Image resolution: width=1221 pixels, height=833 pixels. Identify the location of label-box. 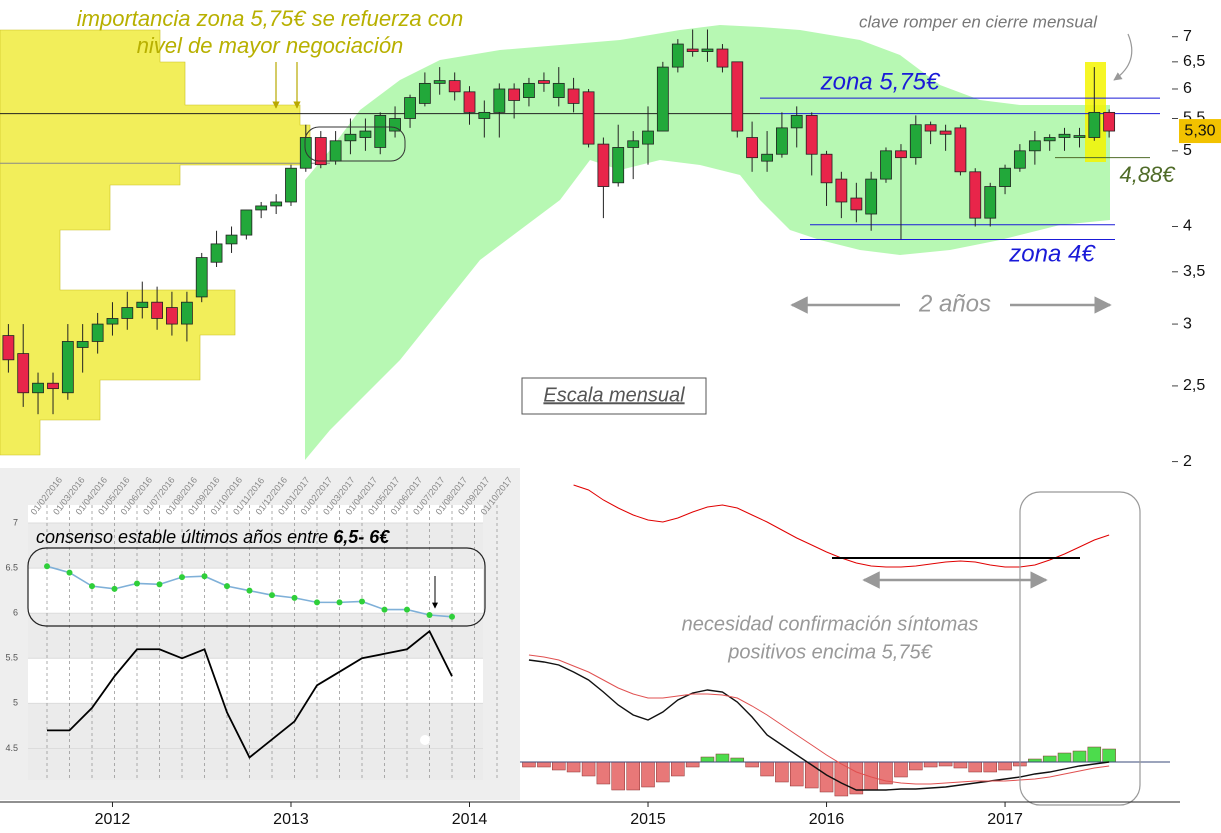
(614, 396).